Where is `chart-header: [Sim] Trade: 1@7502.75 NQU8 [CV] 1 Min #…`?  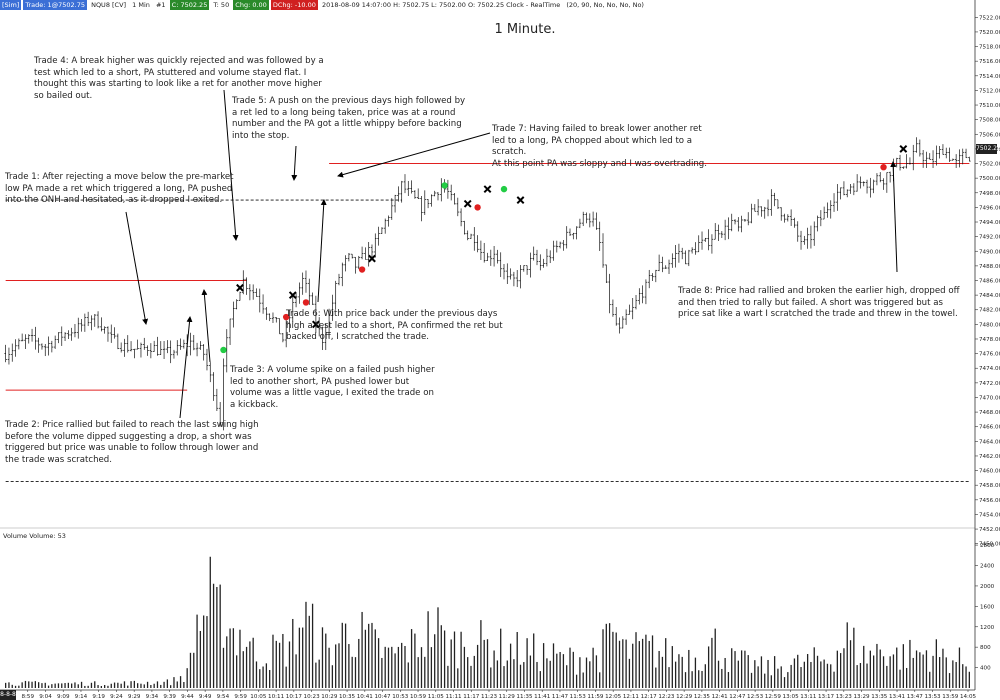
chart-header: [Sim] Trade: 1@7502.75 NQU8 [CV] 1 Min #… is located at coordinates (323, 5).